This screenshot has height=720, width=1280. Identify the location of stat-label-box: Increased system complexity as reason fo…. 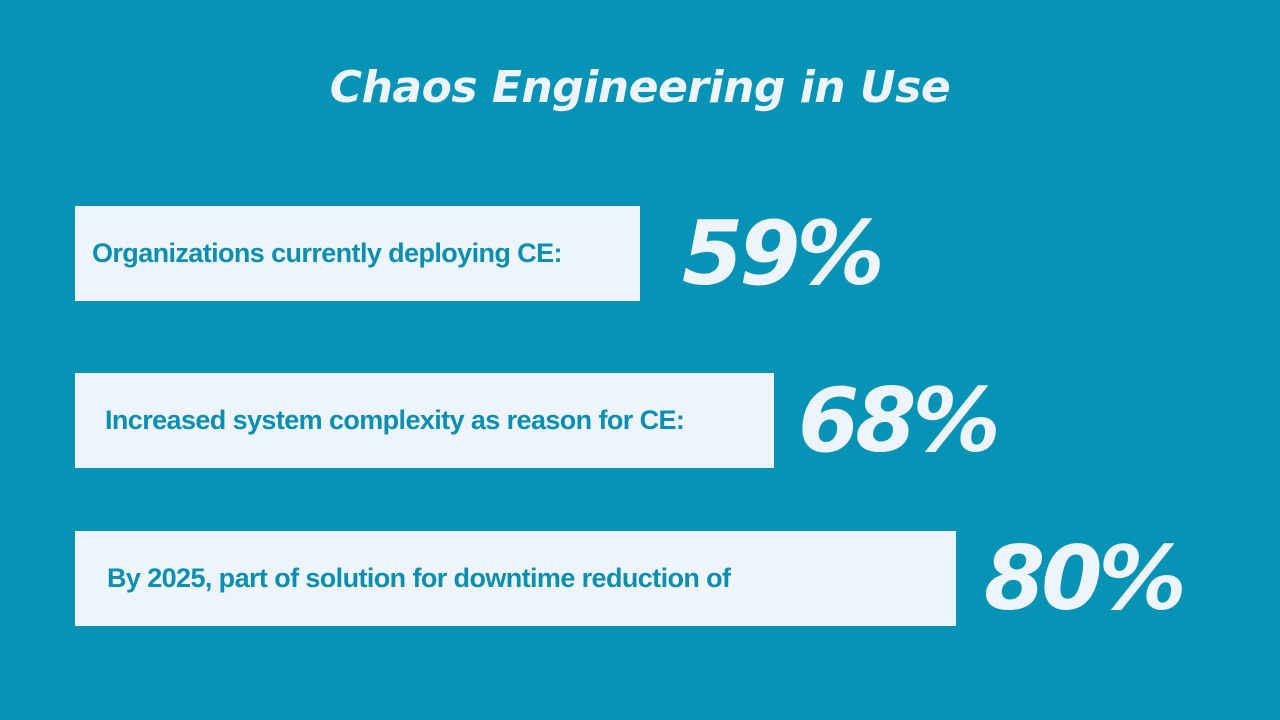
(424, 420).